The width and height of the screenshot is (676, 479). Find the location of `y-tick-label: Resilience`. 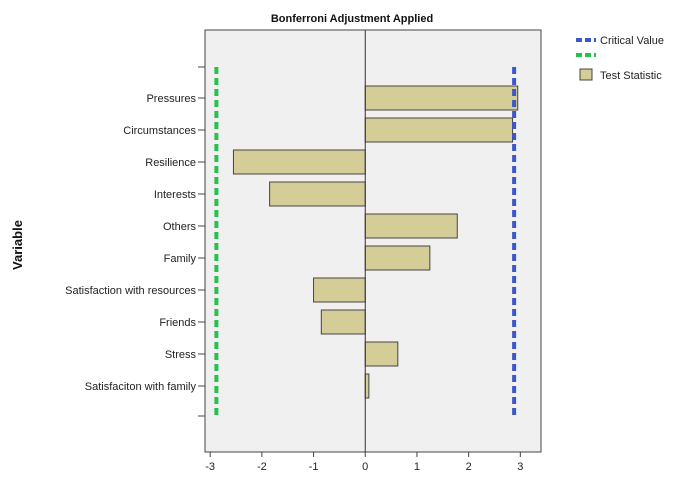

y-tick-label: Resilience is located at coordinates (170, 163).